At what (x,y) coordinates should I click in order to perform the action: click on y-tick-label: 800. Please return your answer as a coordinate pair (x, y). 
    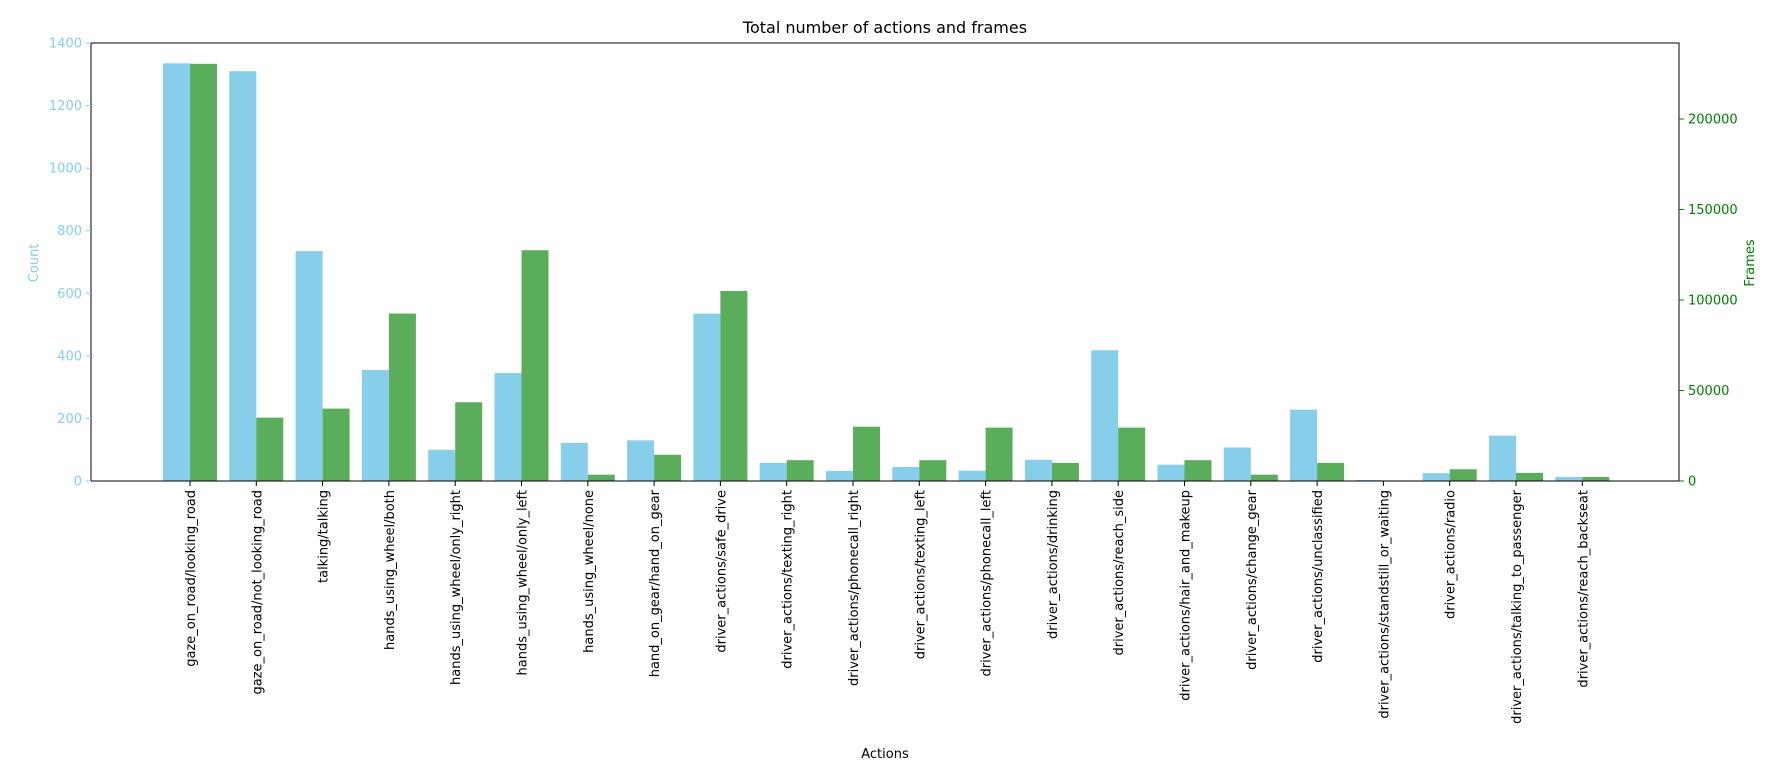
    Looking at the image, I should click on (69, 231).